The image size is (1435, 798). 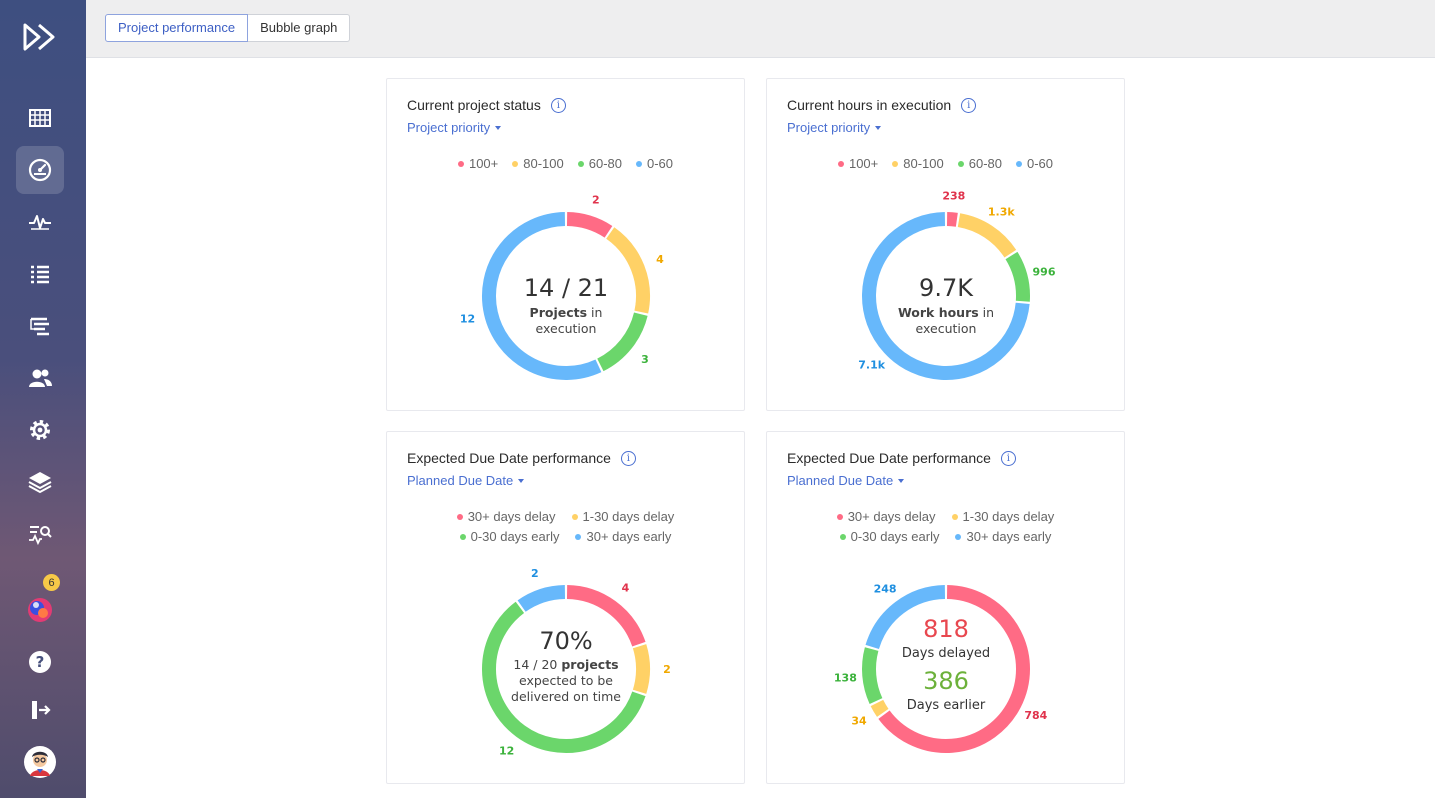 What do you see at coordinates (40, 326) in the screenshot?
I see `sidebar-item-hierarchy` at bounding box center [40, 326].